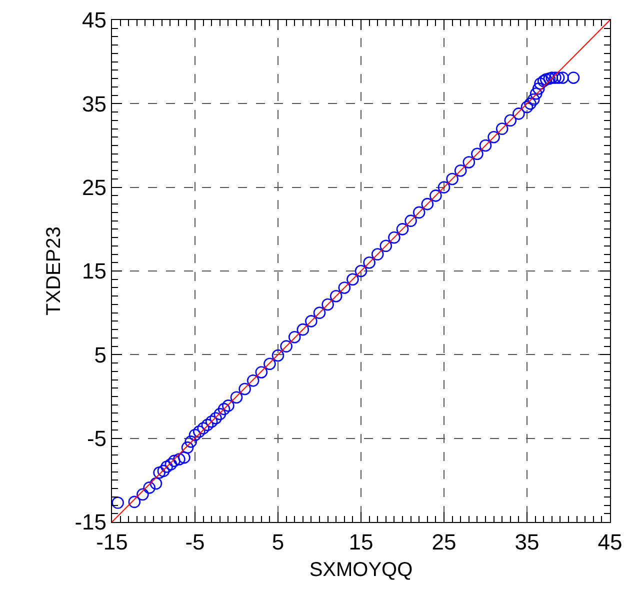 This screenshot has height=601, width=624. I want to click on y-axis-title: TXDEP23, so click(54, 271).